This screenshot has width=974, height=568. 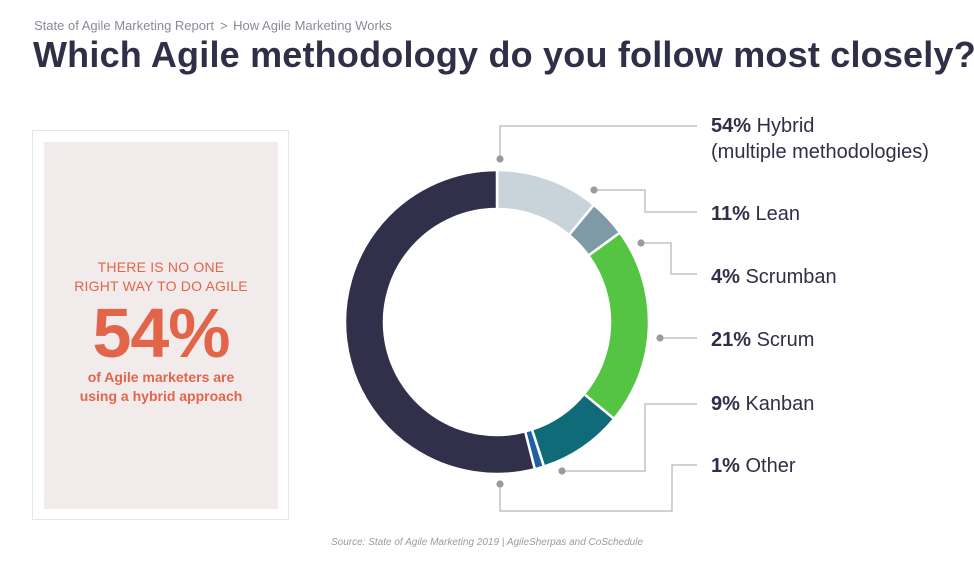 I want to click on legend-name-kanban: Kanban, so click(x=777, y=404).